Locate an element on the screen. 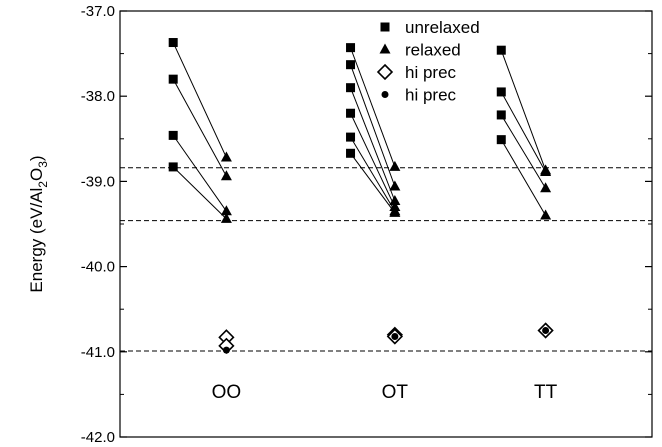  legend-square-marker is located at coordinates (385, 27).